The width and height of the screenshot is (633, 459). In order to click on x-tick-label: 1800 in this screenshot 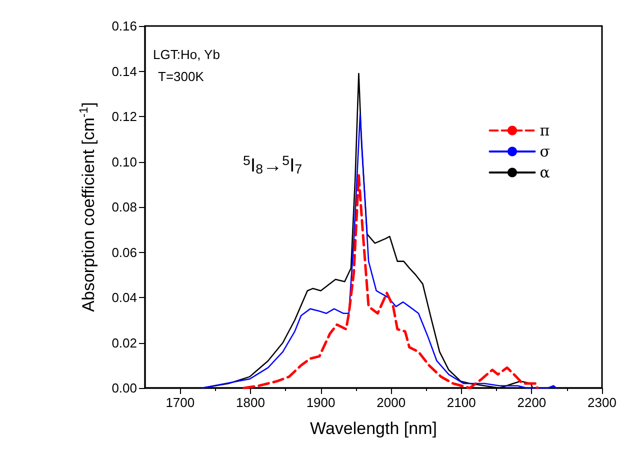, I will do `click(250, 402)`.